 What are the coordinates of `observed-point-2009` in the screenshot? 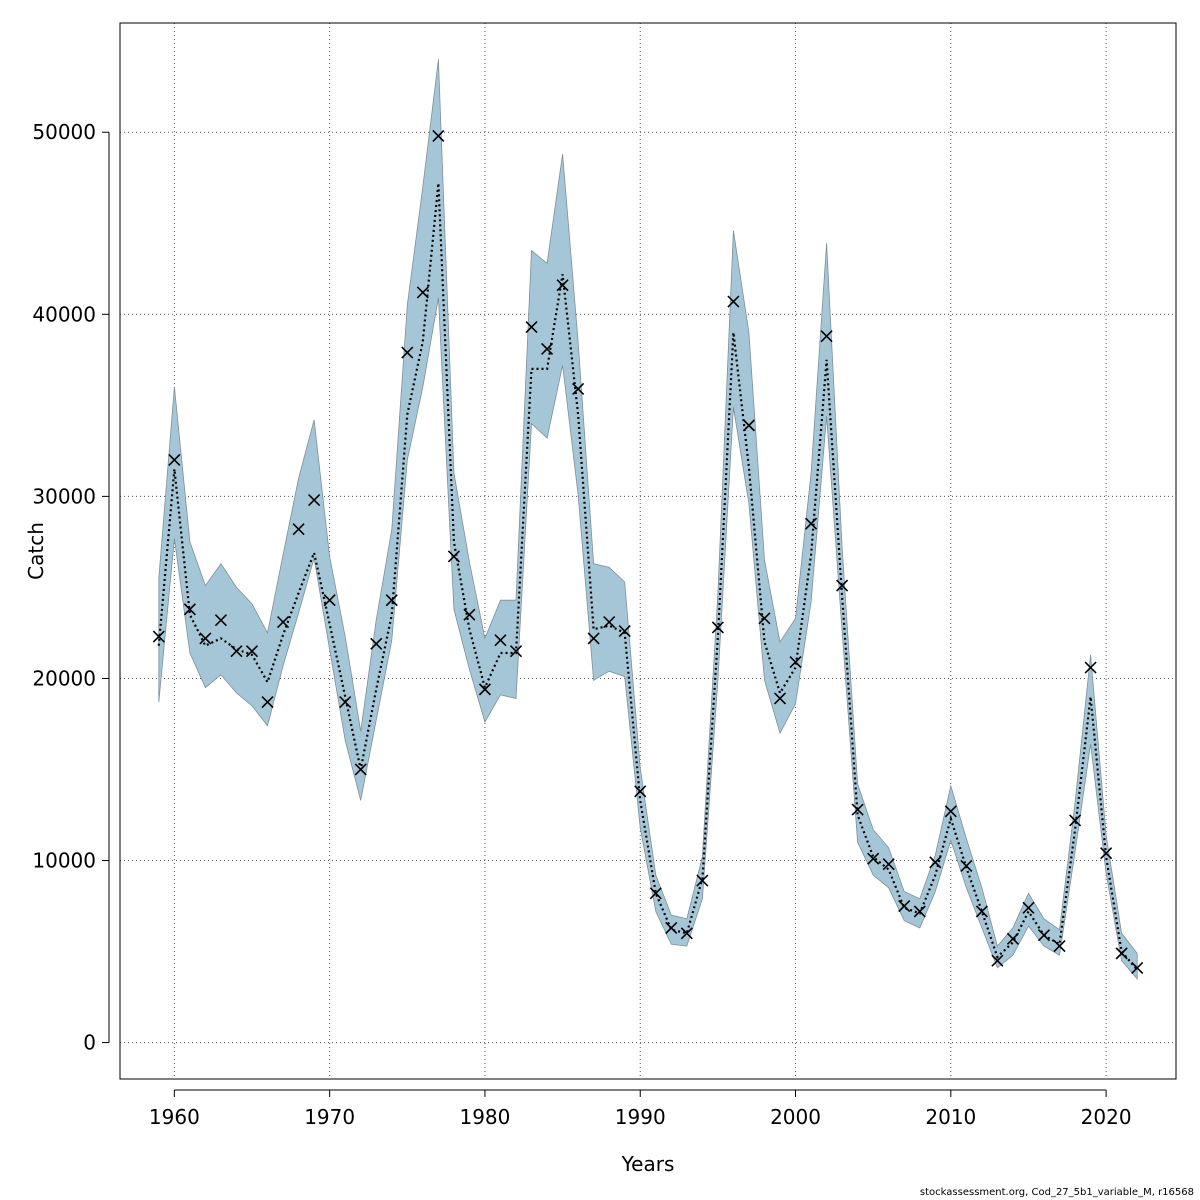 It's located at (935, 862).